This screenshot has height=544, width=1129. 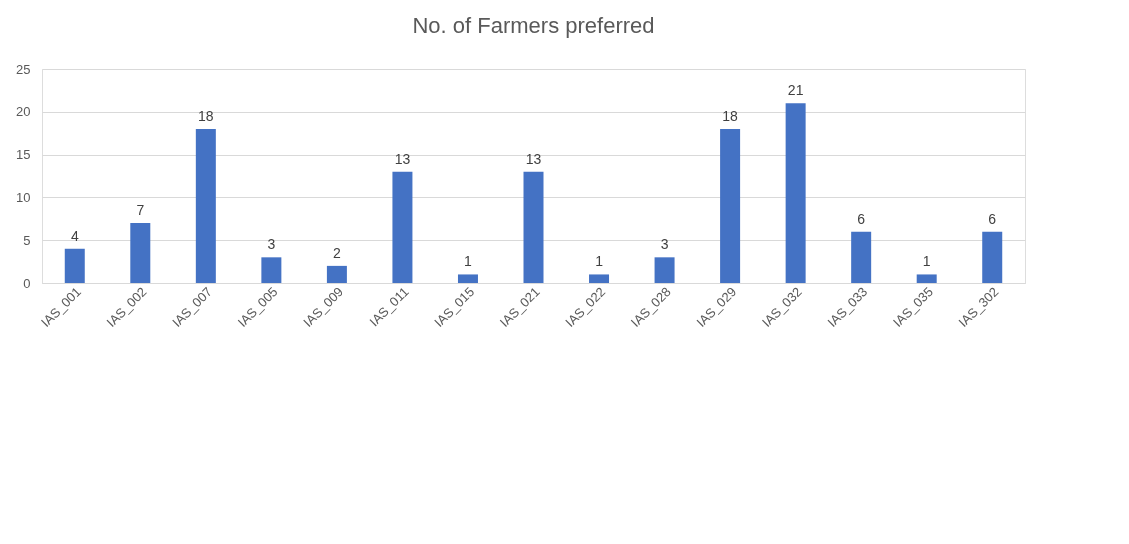 I want to click on y-tick-label: 15, so click(x=23, y=155).